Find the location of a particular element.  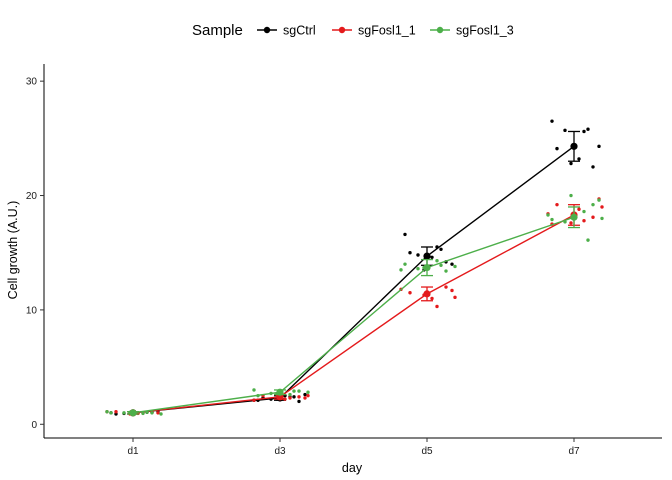

legend-item-sgCtrl: sgCtrl is located at coordinates (286, 31).